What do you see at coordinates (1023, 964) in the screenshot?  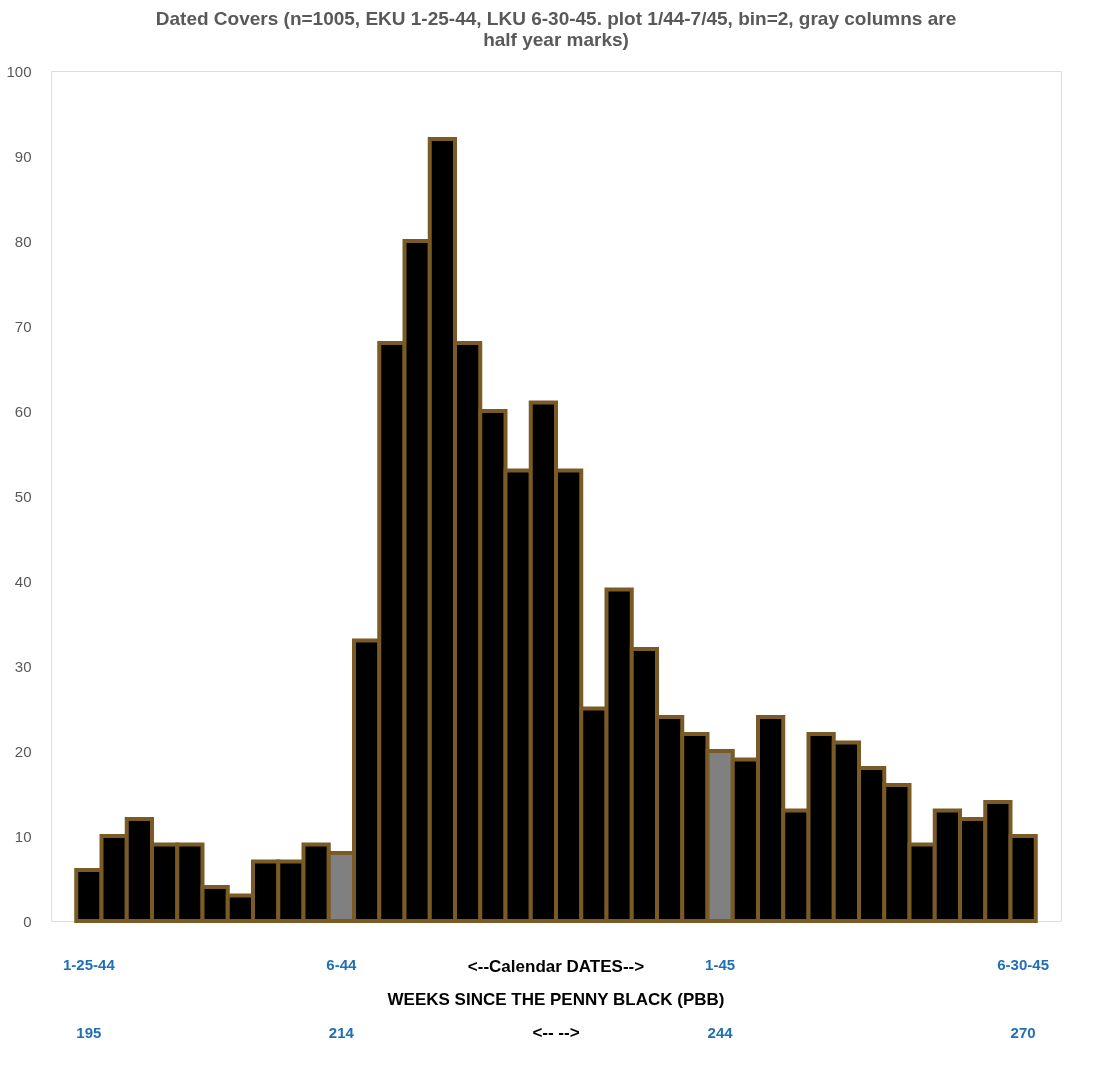 I see `x-tick-label: 6-30-45` at bounding box center [1023, 964].